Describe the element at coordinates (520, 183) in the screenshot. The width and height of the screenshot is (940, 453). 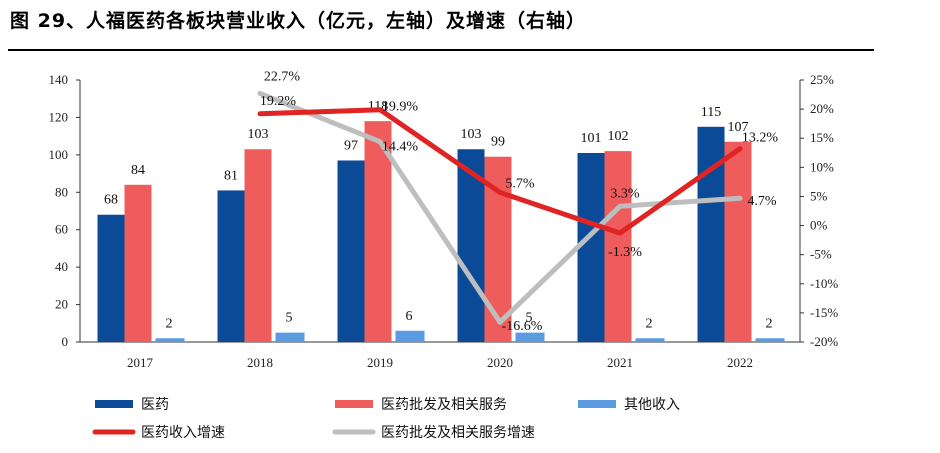
I see `line-value-label: 5.7%` at that location.